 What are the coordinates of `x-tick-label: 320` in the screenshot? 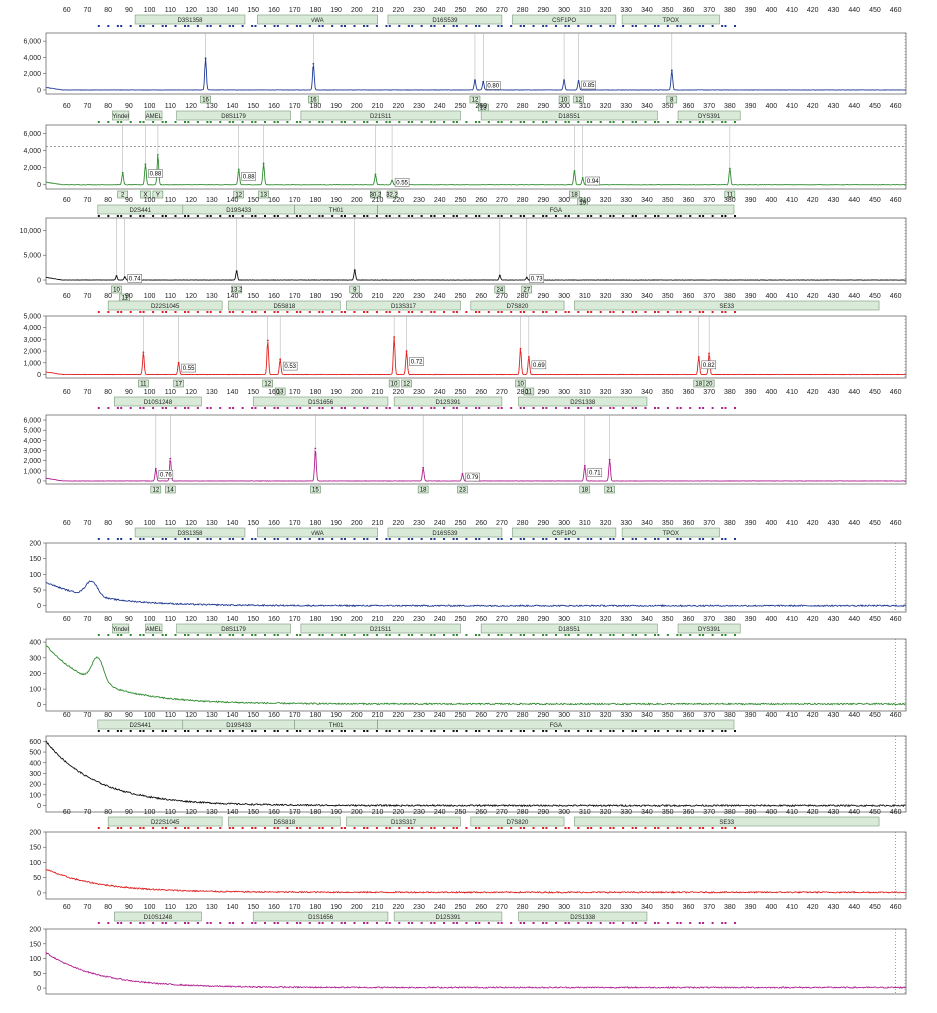 It's located at (606, 10).